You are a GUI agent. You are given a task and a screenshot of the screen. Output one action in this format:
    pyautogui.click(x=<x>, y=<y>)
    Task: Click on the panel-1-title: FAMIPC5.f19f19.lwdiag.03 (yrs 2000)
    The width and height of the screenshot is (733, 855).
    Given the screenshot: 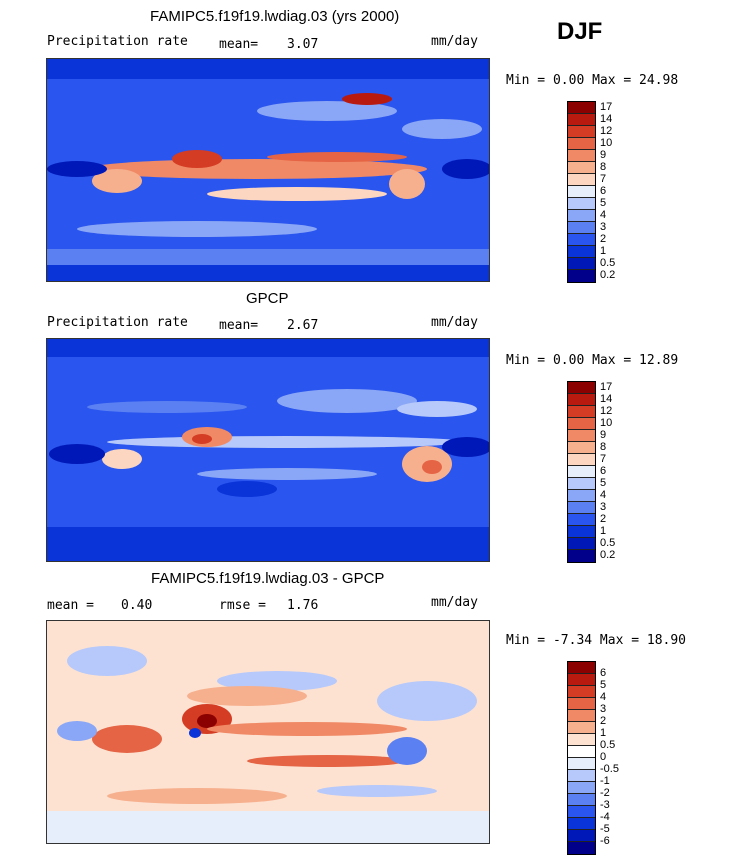 What is the action you would take?
    pyautogui.click(x=275, y=16)
    